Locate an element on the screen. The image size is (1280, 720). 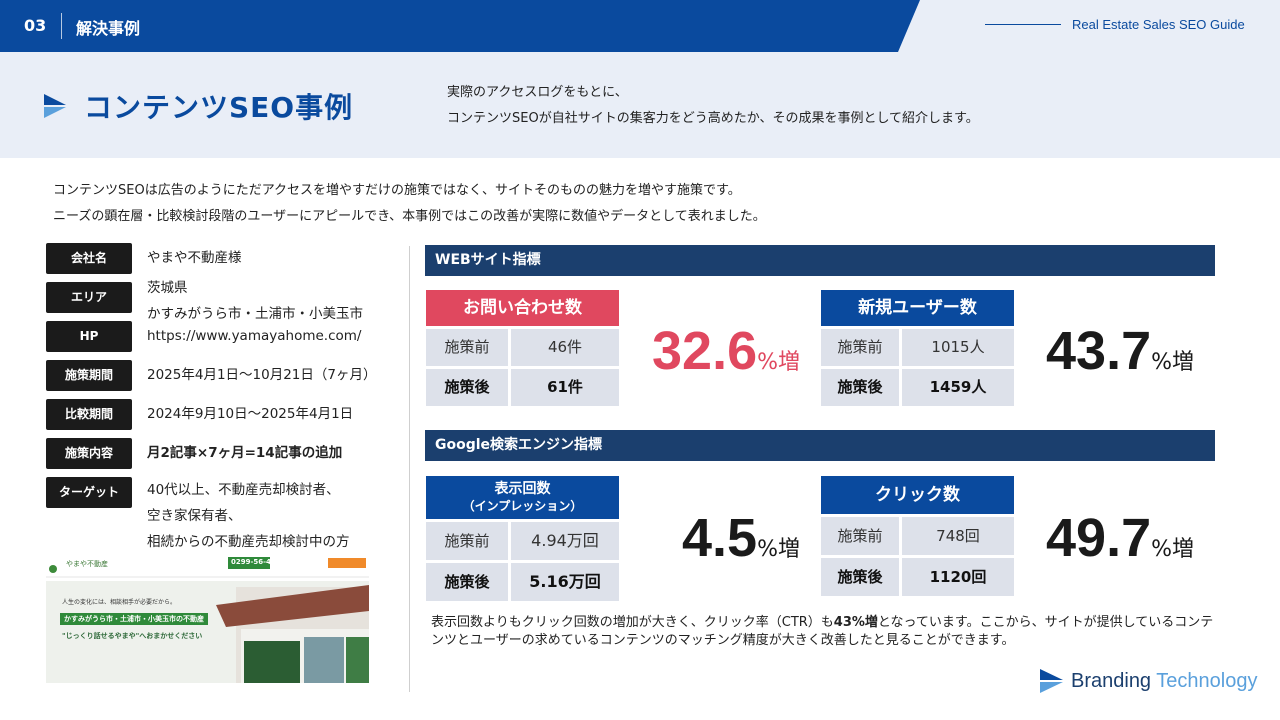
google-metrics-header: Google検索エンジン指標 is located at coordinates (820, 445).